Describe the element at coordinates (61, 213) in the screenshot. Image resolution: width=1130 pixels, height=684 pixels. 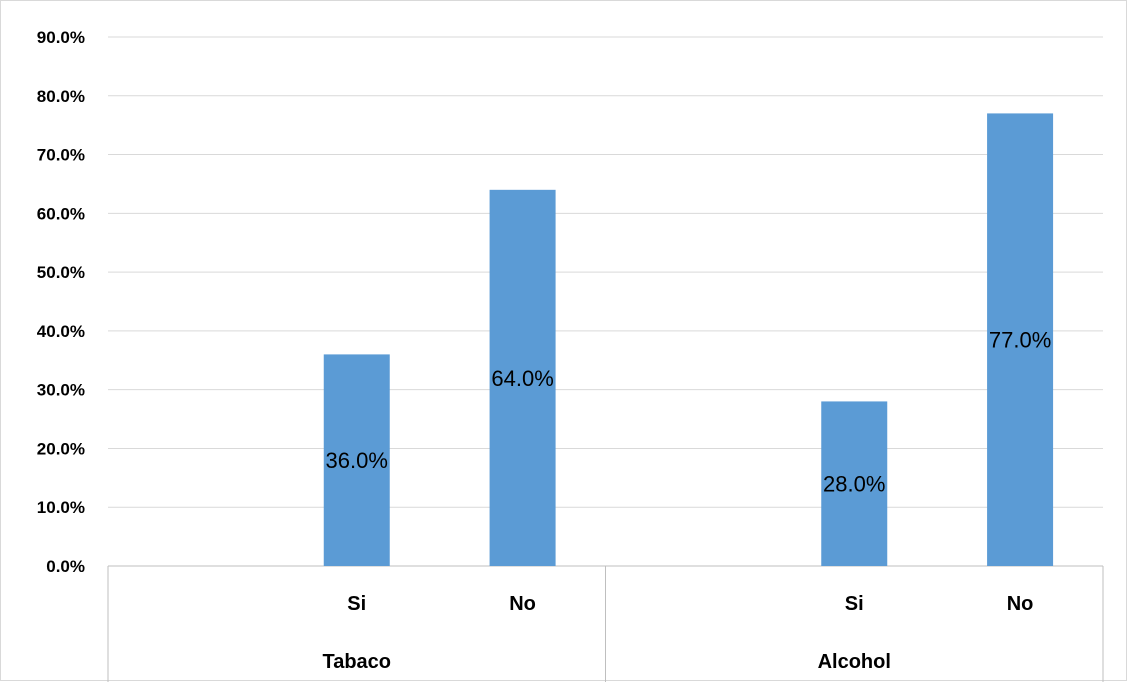
I see `y-tick-label: 60.0%` at that location.